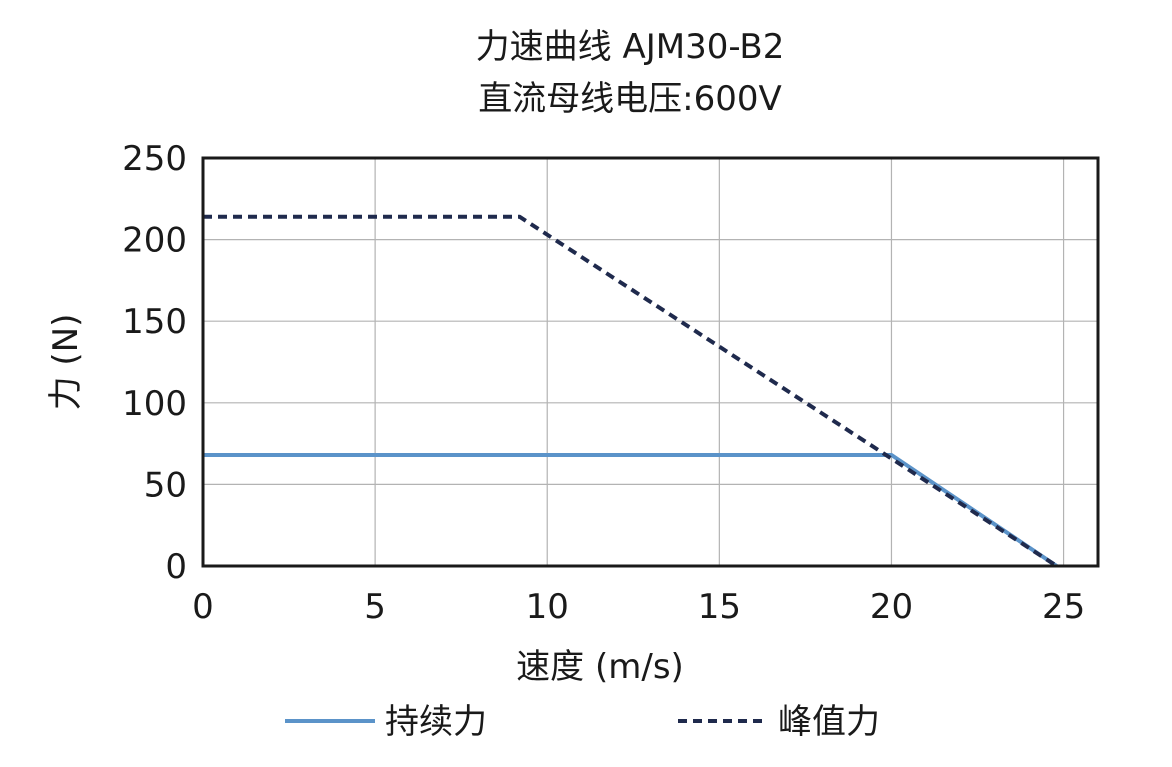 The height and width of the screenshot is (767, 1172). What do you see at coordinates (375, 607) in the screenshot?
I see `x-tick-label: 5` at bounding box center [375, 607].